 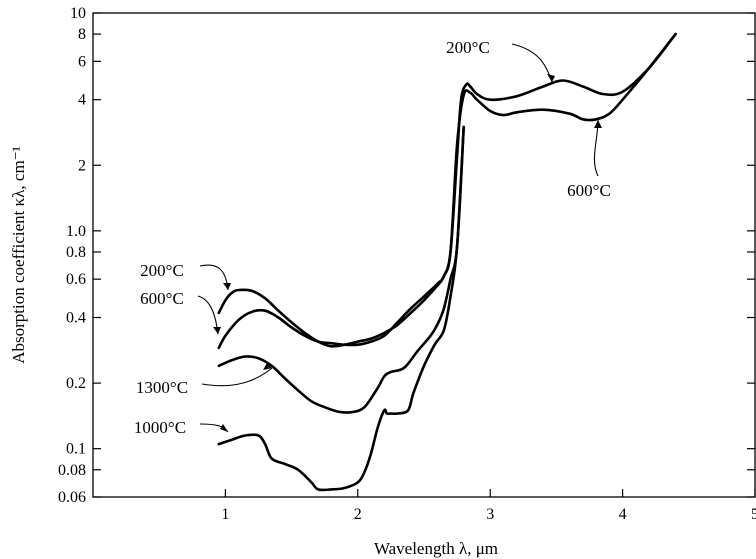 What do you see at coordinates (623, 514) in the screenshot?
I see `x-tick-label: 4` at bounding box center [623, 514].